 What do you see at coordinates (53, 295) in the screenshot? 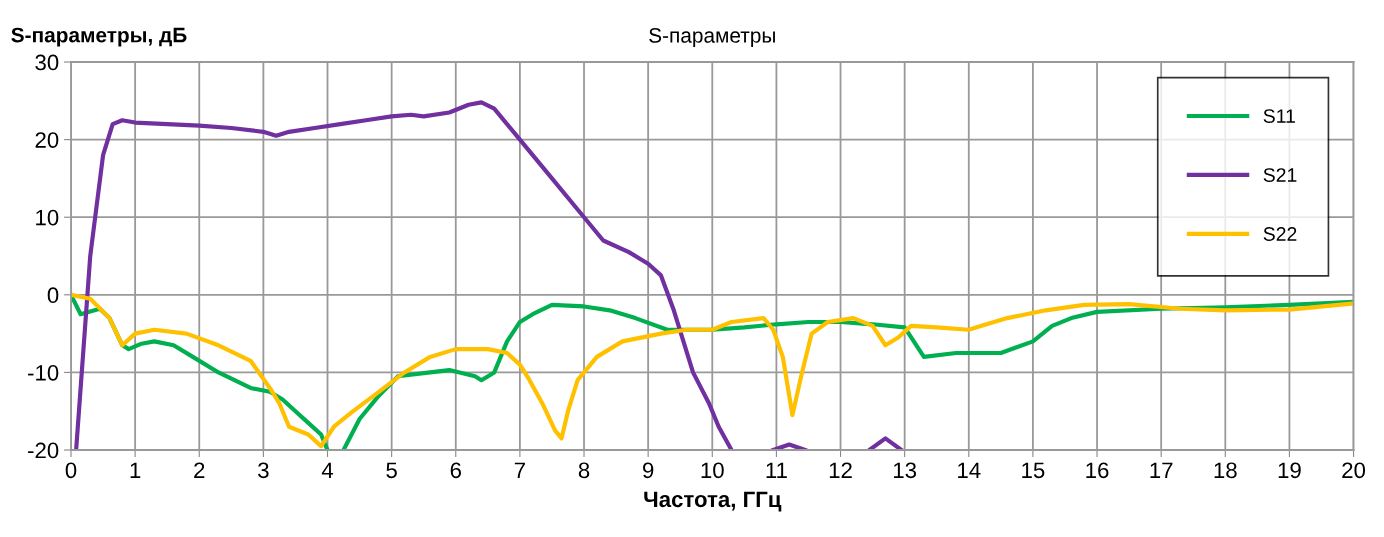
I see `y-tick-label: 0` at bounding box center [53, 295].